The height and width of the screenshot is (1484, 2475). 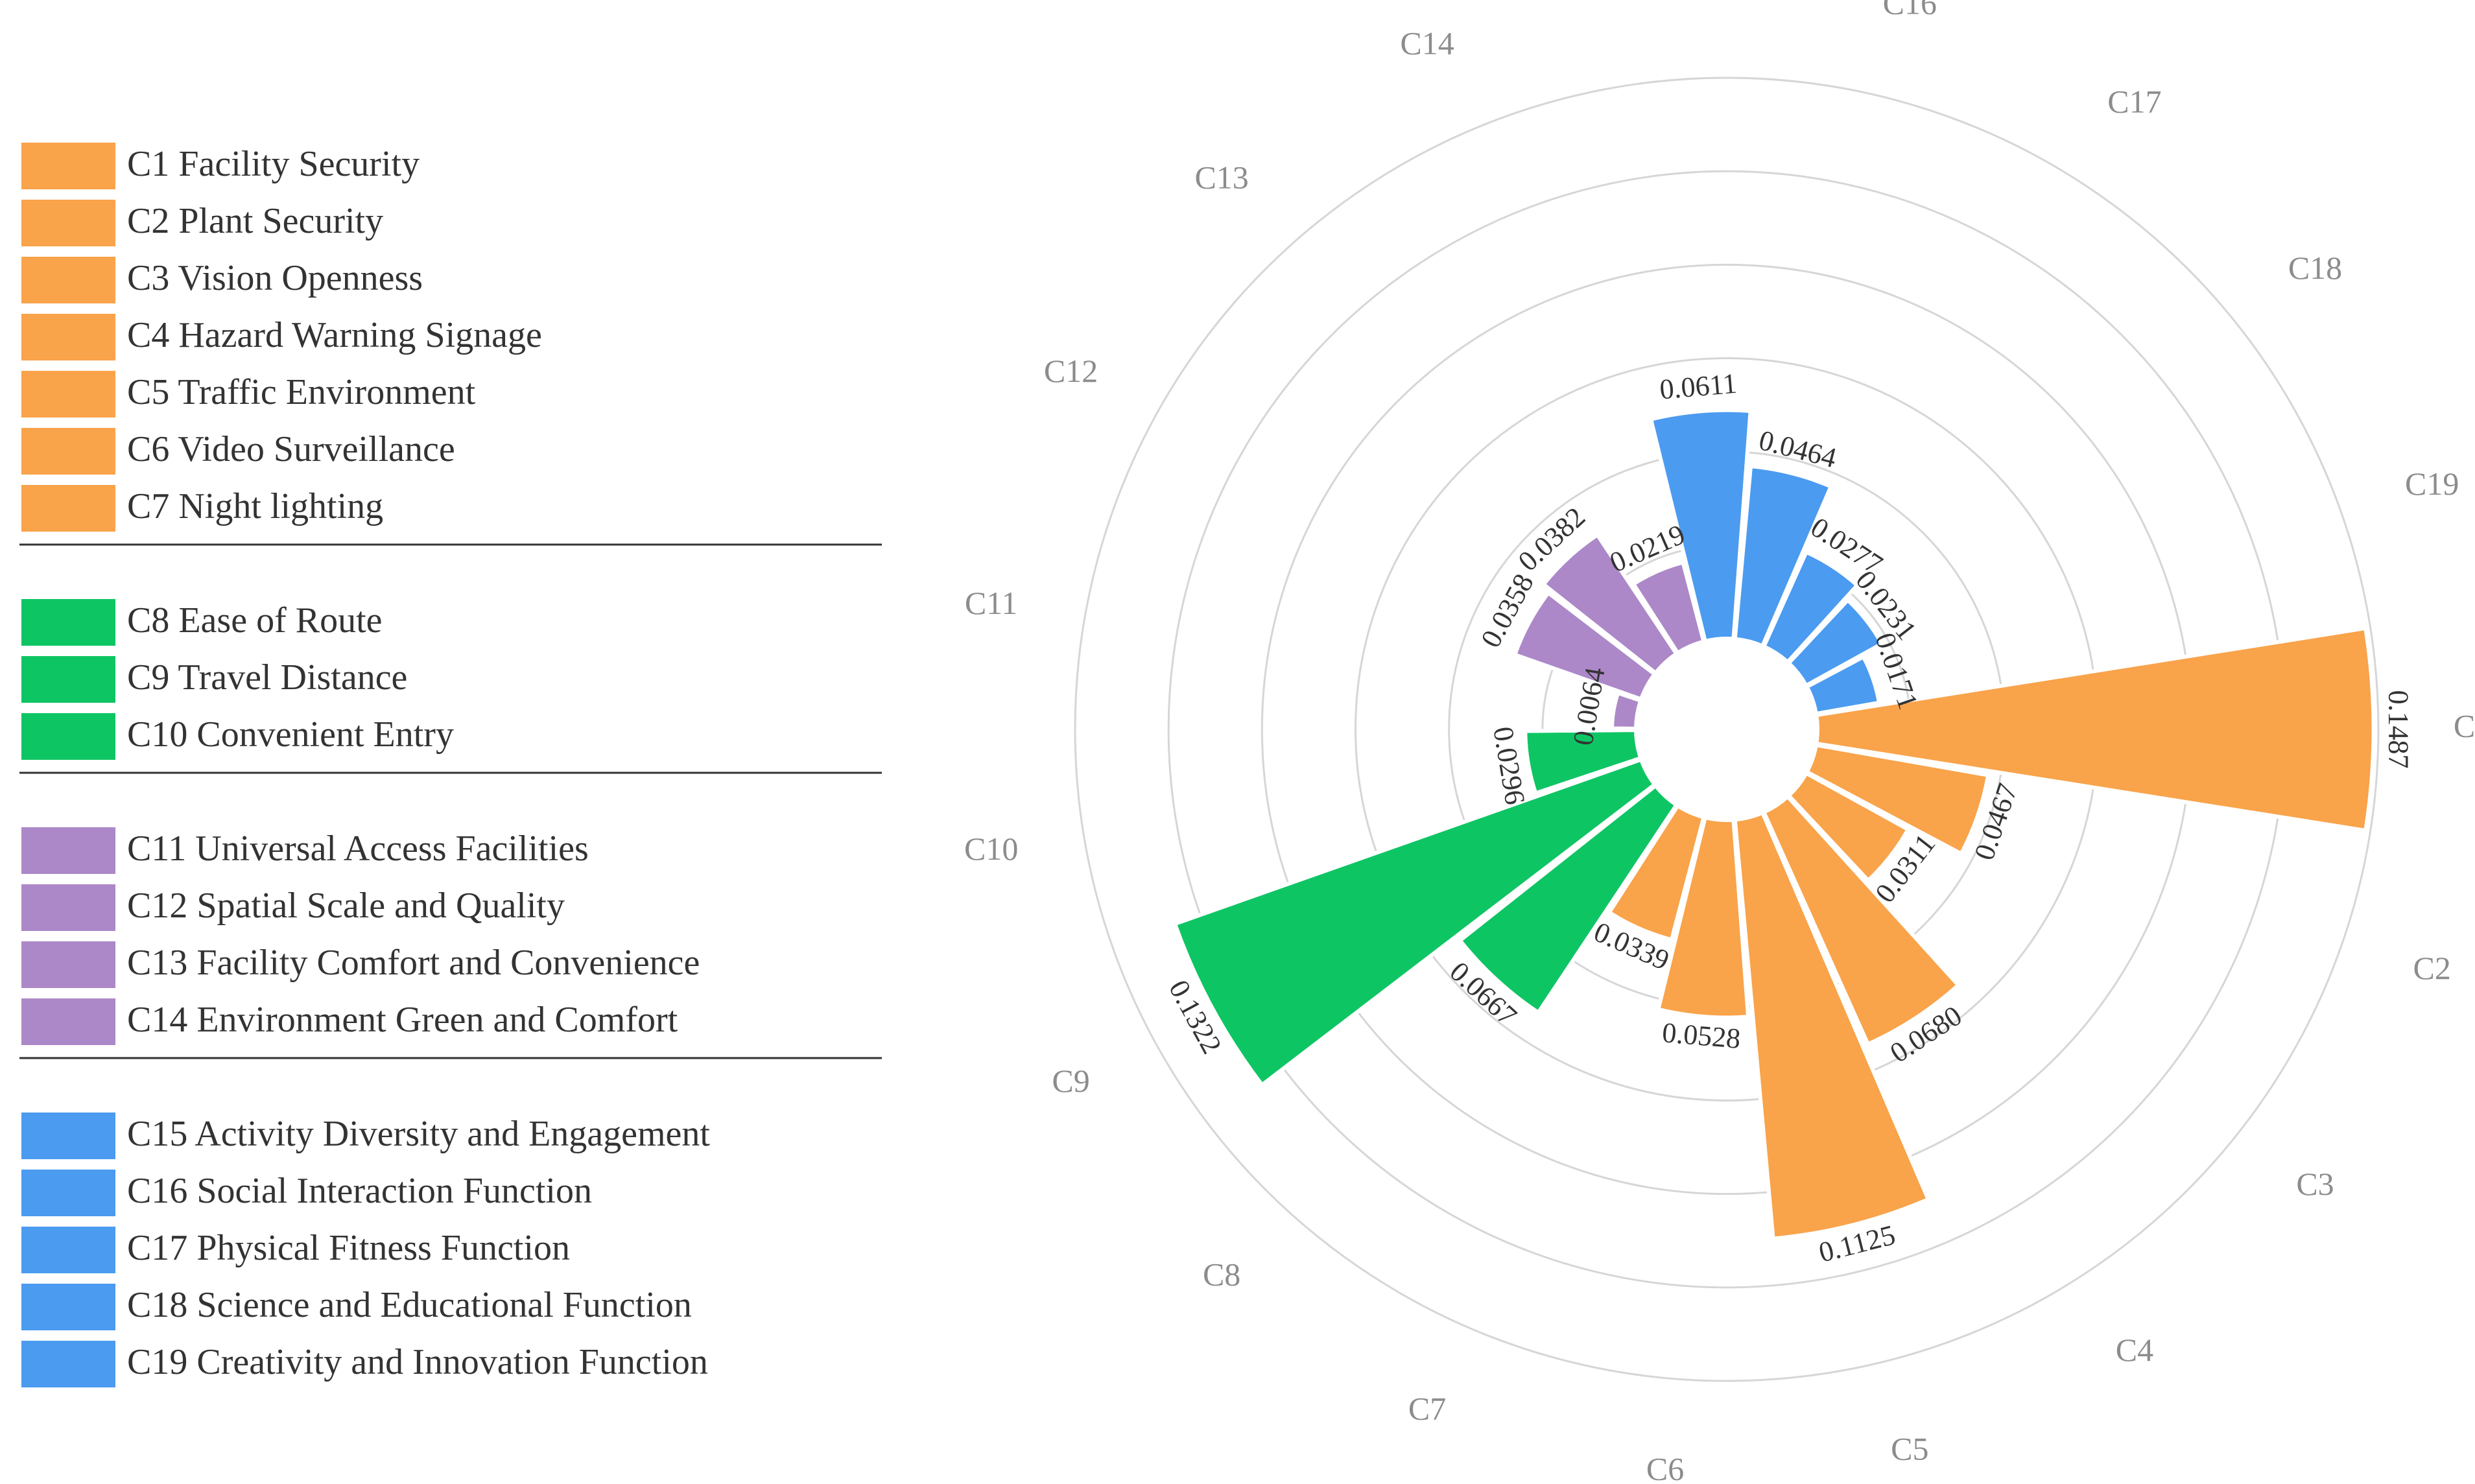 I want to click on axis-label-c2: C2, so click(x=2432, y=968).